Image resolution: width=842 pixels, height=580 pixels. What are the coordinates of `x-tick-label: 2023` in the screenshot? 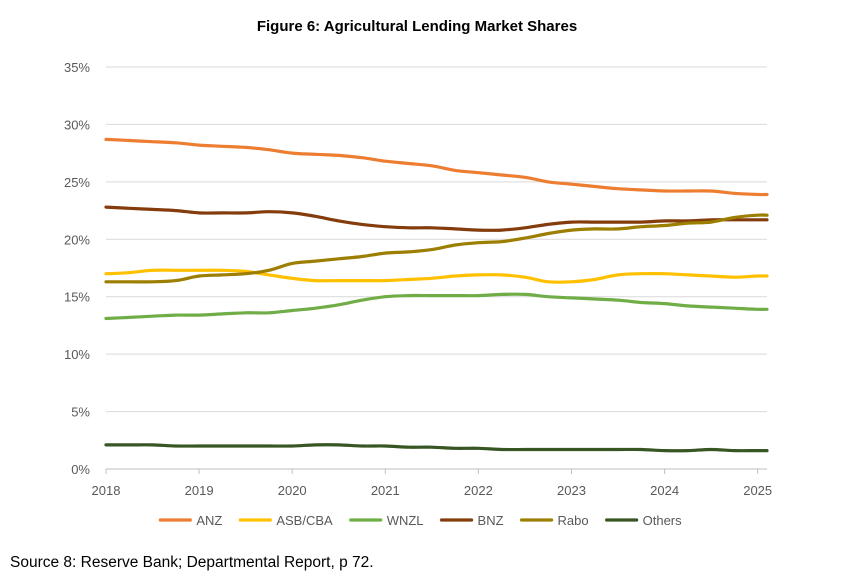 It's located at (571, 490).